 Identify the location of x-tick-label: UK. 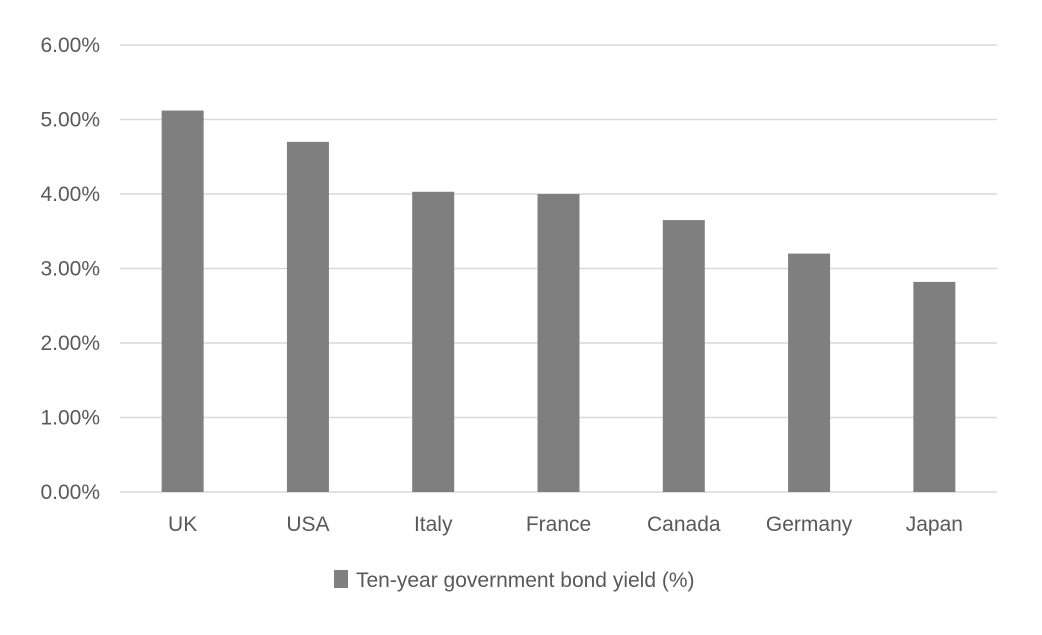
(182, 524).